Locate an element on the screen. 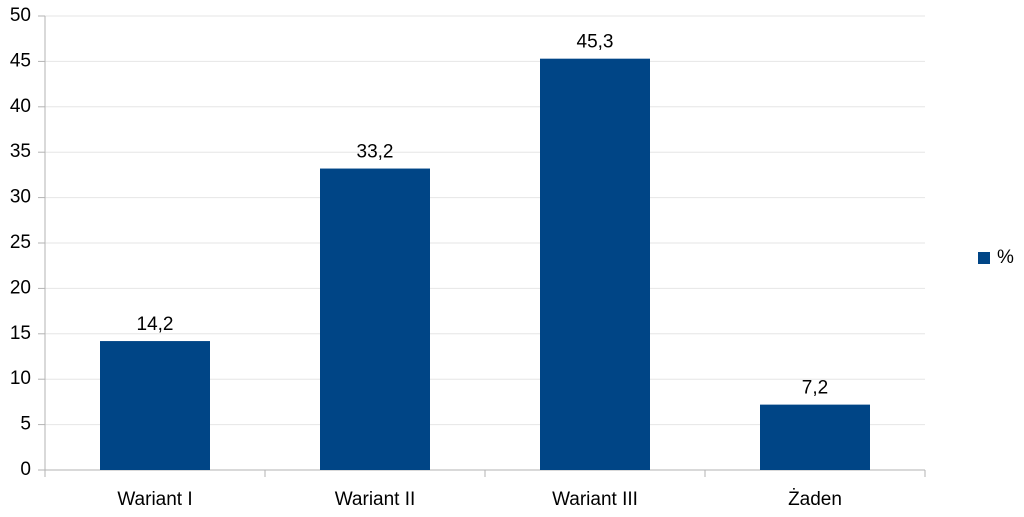 This screenshot has width=1024, height=517. y-tick-label: 30 is located at coordinates (20, 197).